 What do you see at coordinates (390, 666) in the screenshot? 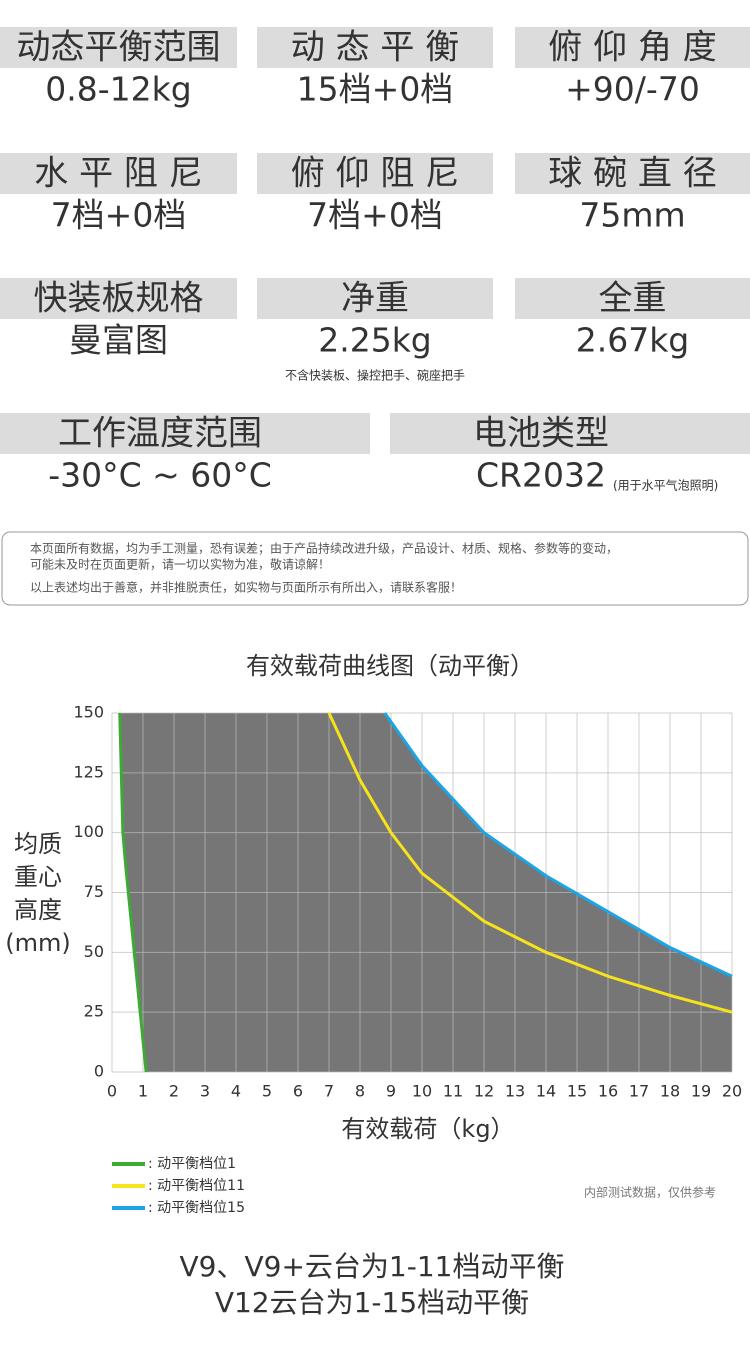
I see `chart-title: 有效载荷曲线图（动平衡）` at bounding box center [390, 666].